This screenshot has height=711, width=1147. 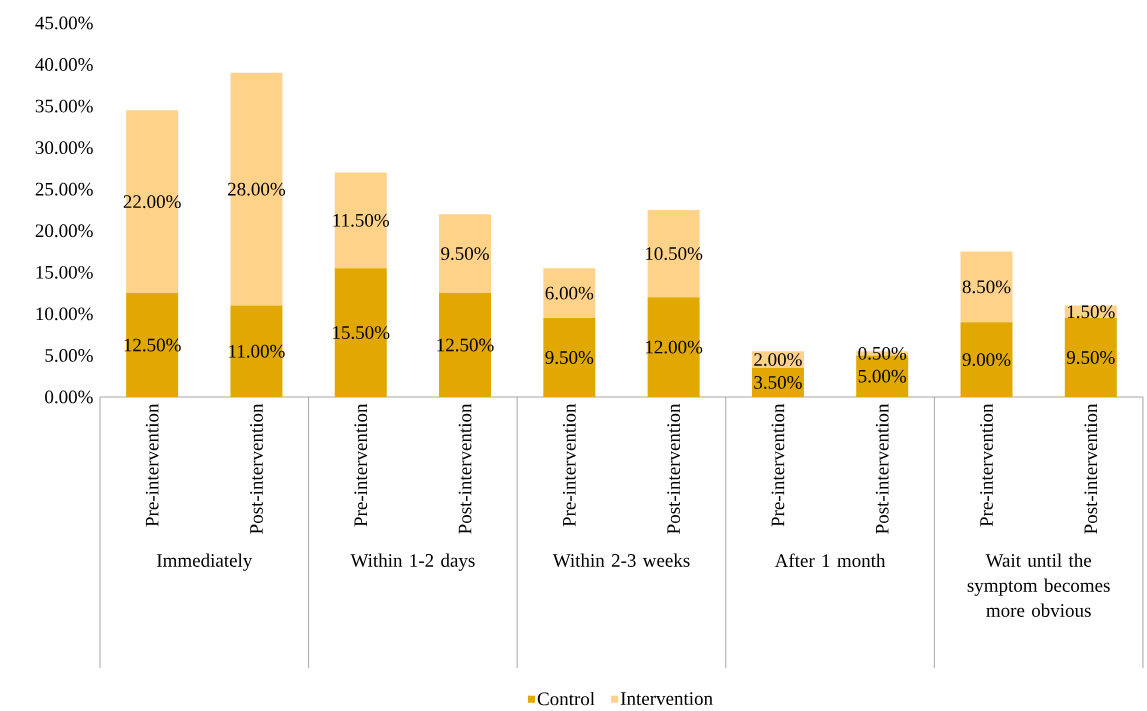 What do you see at coordinates (64, 106) in the screenshot?
I see `y-tick-label: 35.00%` at bounding box center [64, 106].